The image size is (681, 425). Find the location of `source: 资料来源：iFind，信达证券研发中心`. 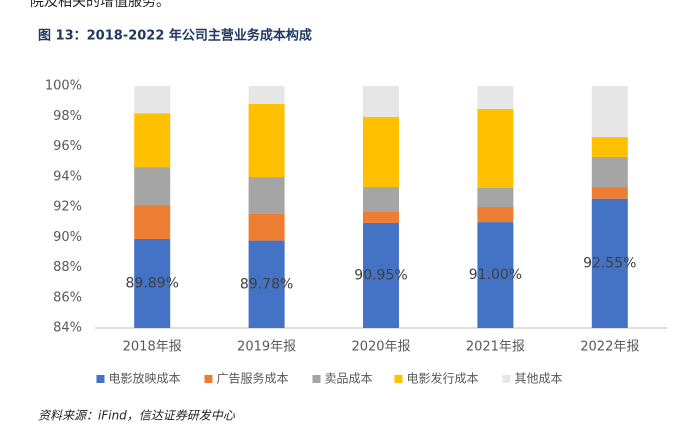

source: 资料来源：iFind，信达证券研发中心 is located at coordinates (137, 416).